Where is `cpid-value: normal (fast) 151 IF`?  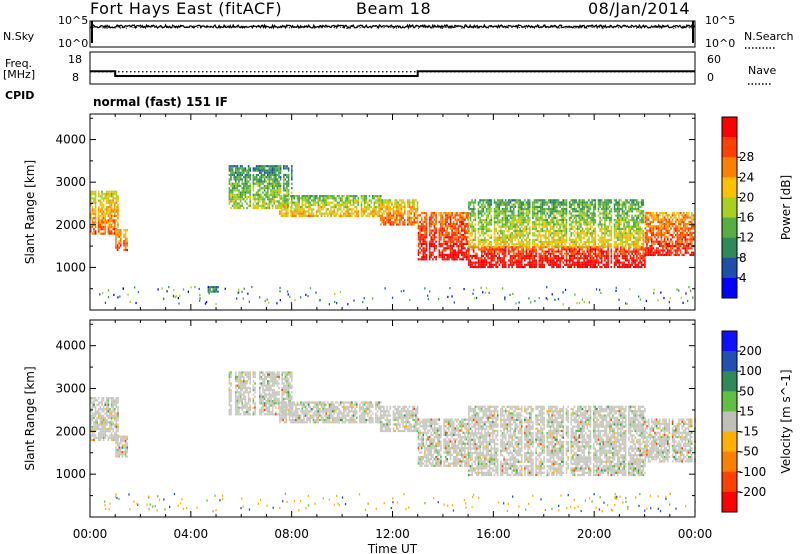 cpid-value: normal (fast) 151 IF is located at coordinates (160, 102).